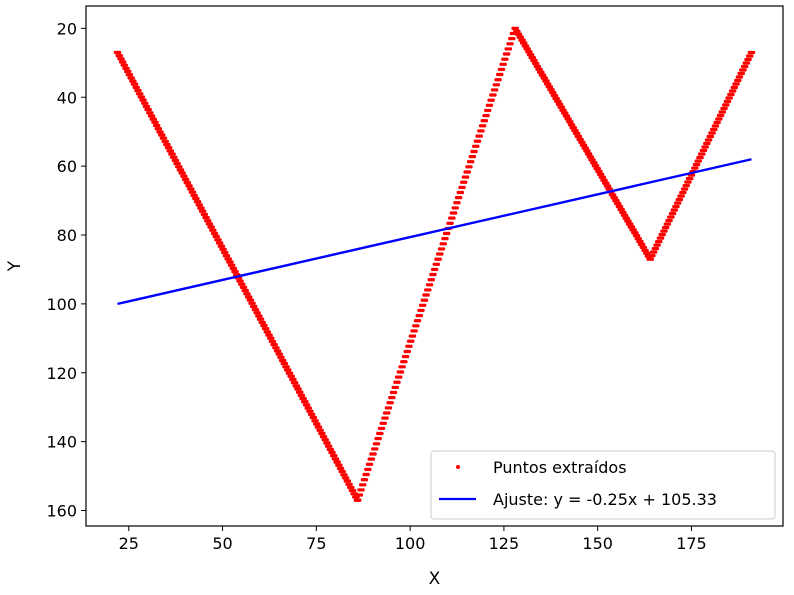 The width and height of the screenshot is (794, 595). What do you see at coordinates (605, 499) in the screenshot?
I see `legend-label-fit: Ajuste: y = -0.25x + 105.33` at bounding box center [605, 499].